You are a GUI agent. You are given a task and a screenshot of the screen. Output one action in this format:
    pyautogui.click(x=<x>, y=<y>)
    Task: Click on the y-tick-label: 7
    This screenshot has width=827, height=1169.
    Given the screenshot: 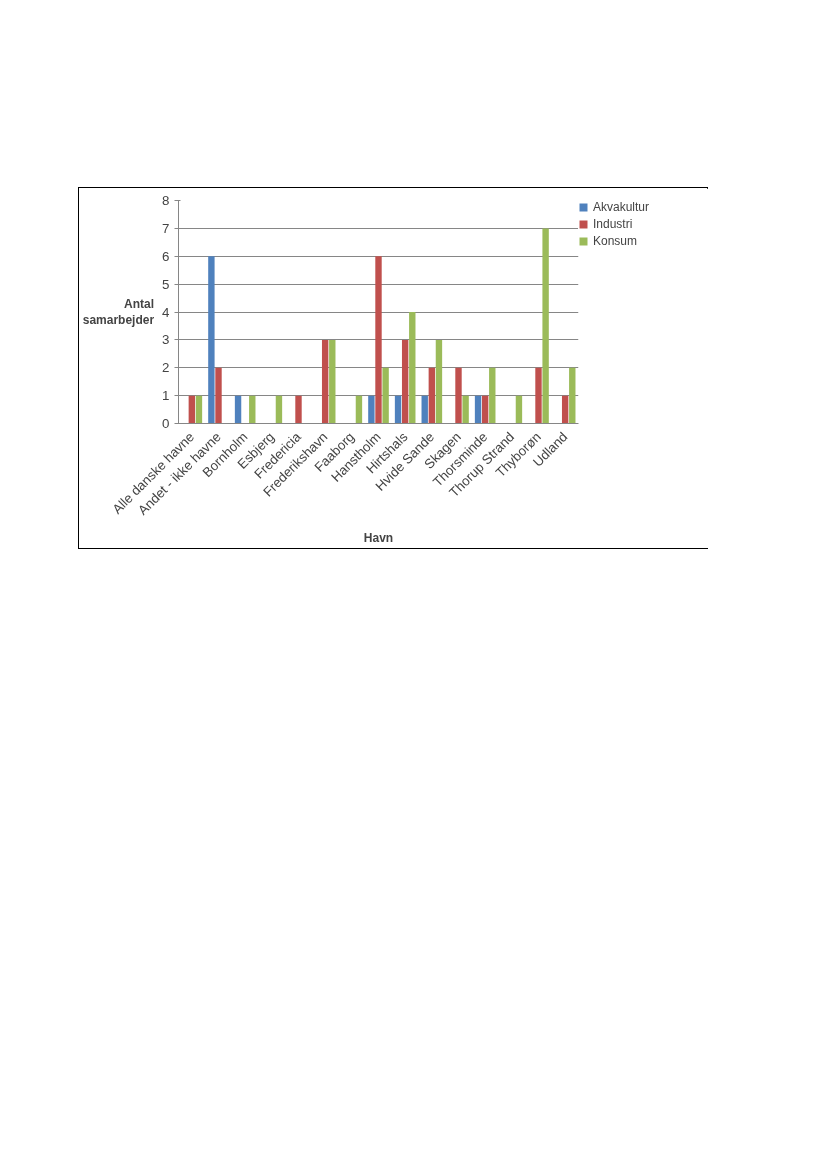 What is the action you would take?
    pyautogui.click(x=166, y=228)
    